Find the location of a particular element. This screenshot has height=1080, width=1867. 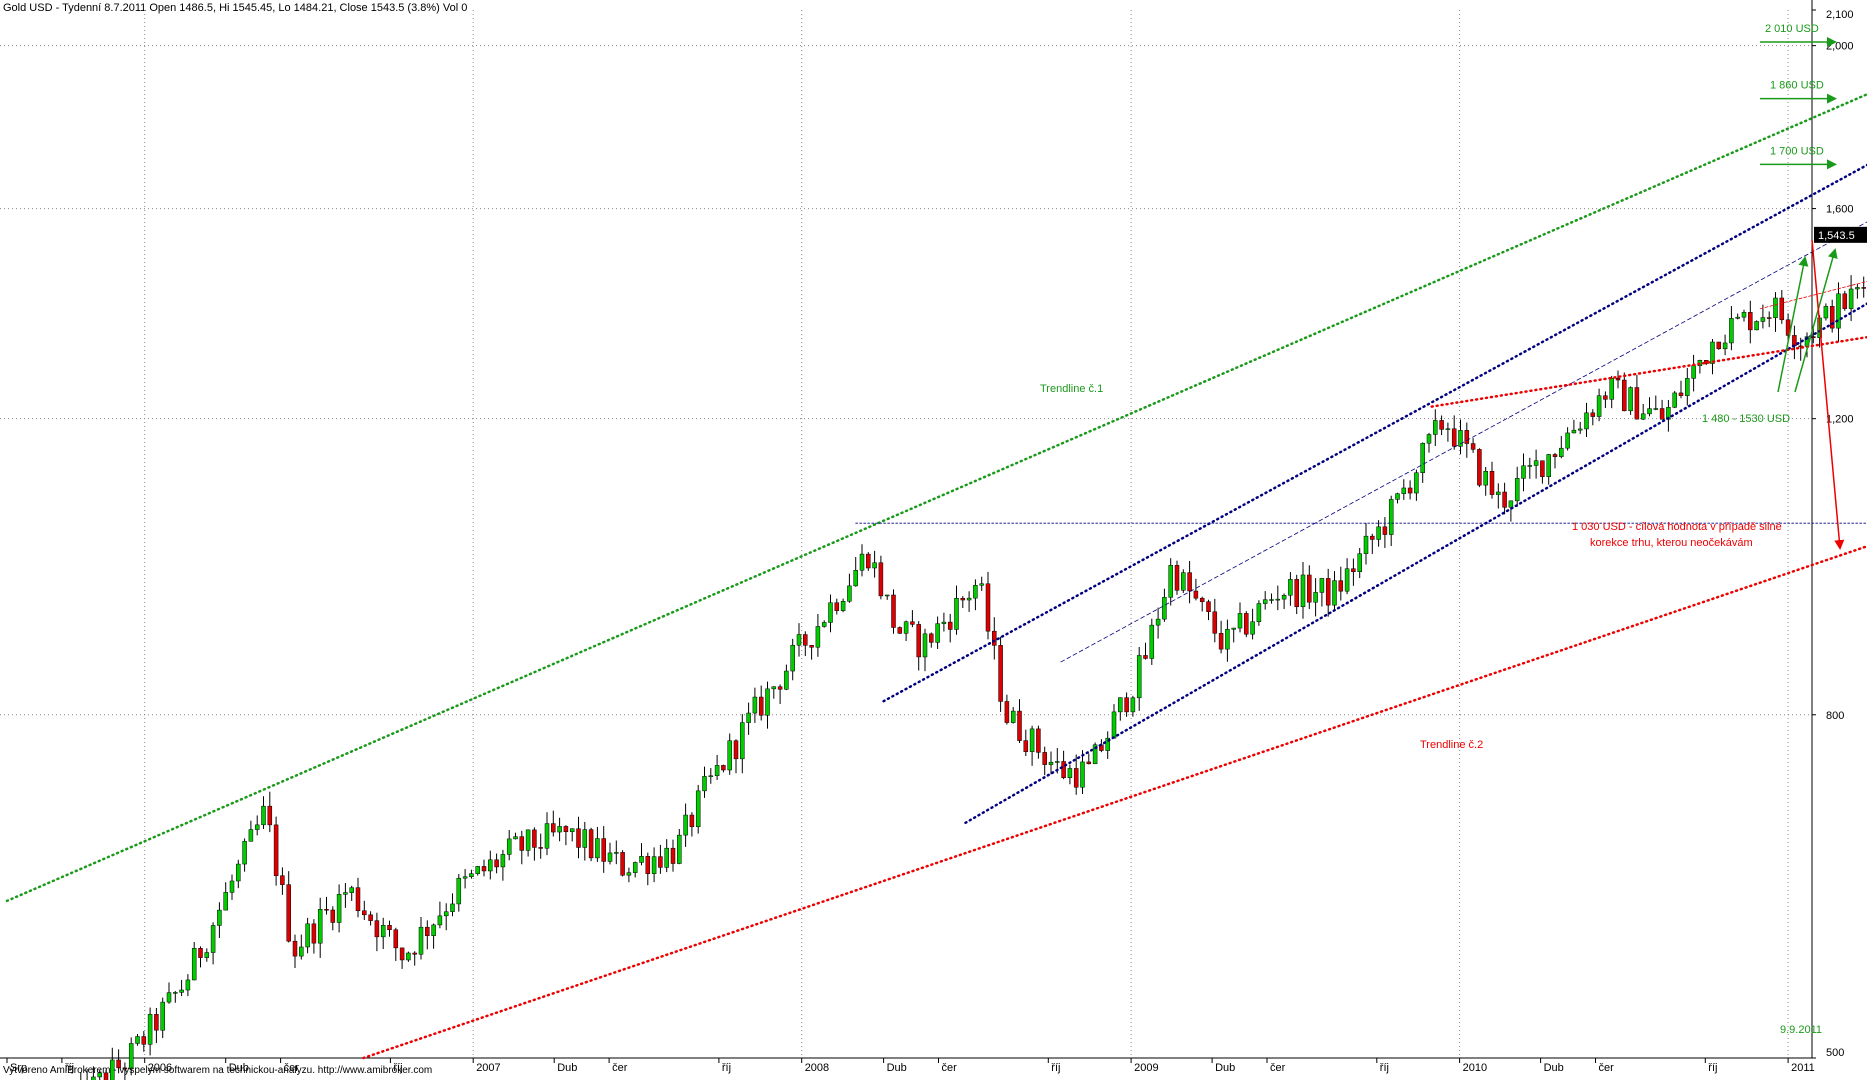

last-price-box is located at coordinates (1840, 234).